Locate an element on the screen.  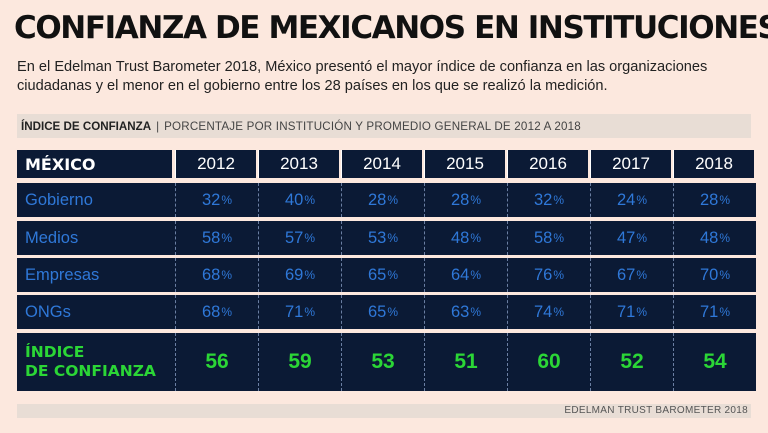
value-number: 67 is located at coordinates (626, 274).